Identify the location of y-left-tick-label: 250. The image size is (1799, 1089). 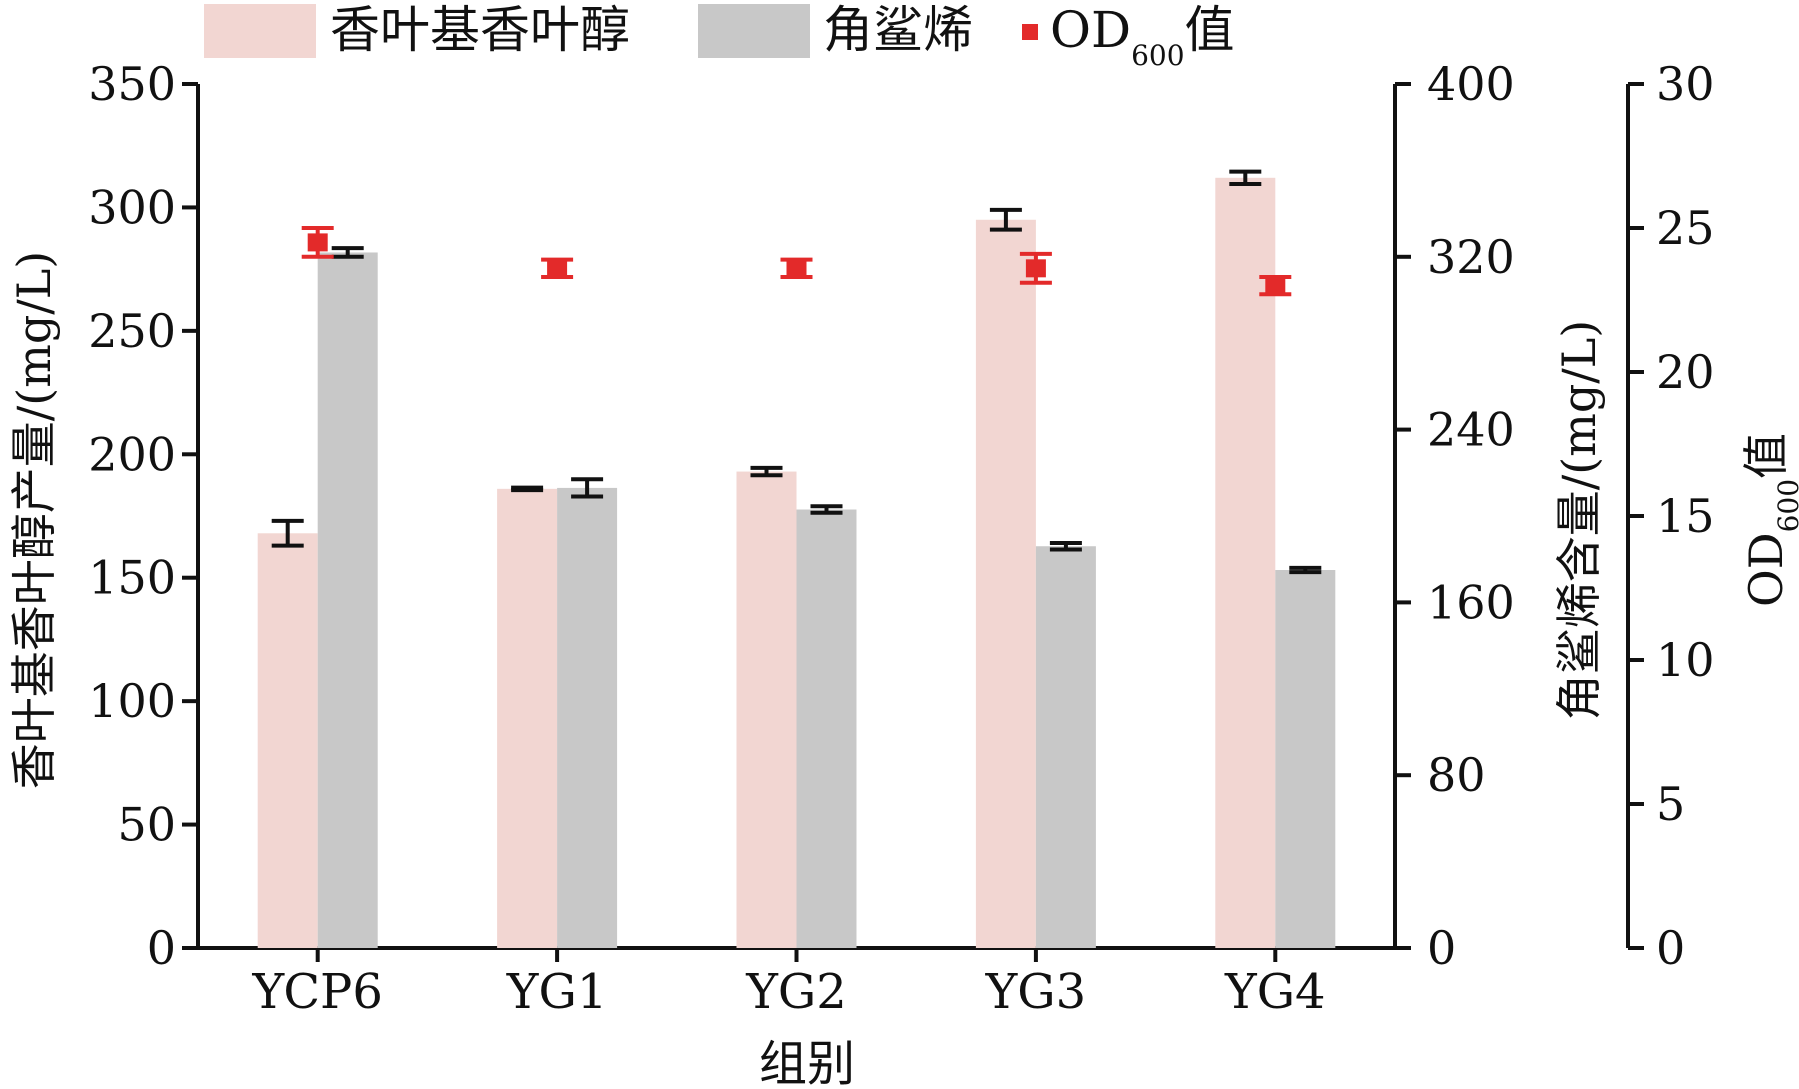
(132, 331).